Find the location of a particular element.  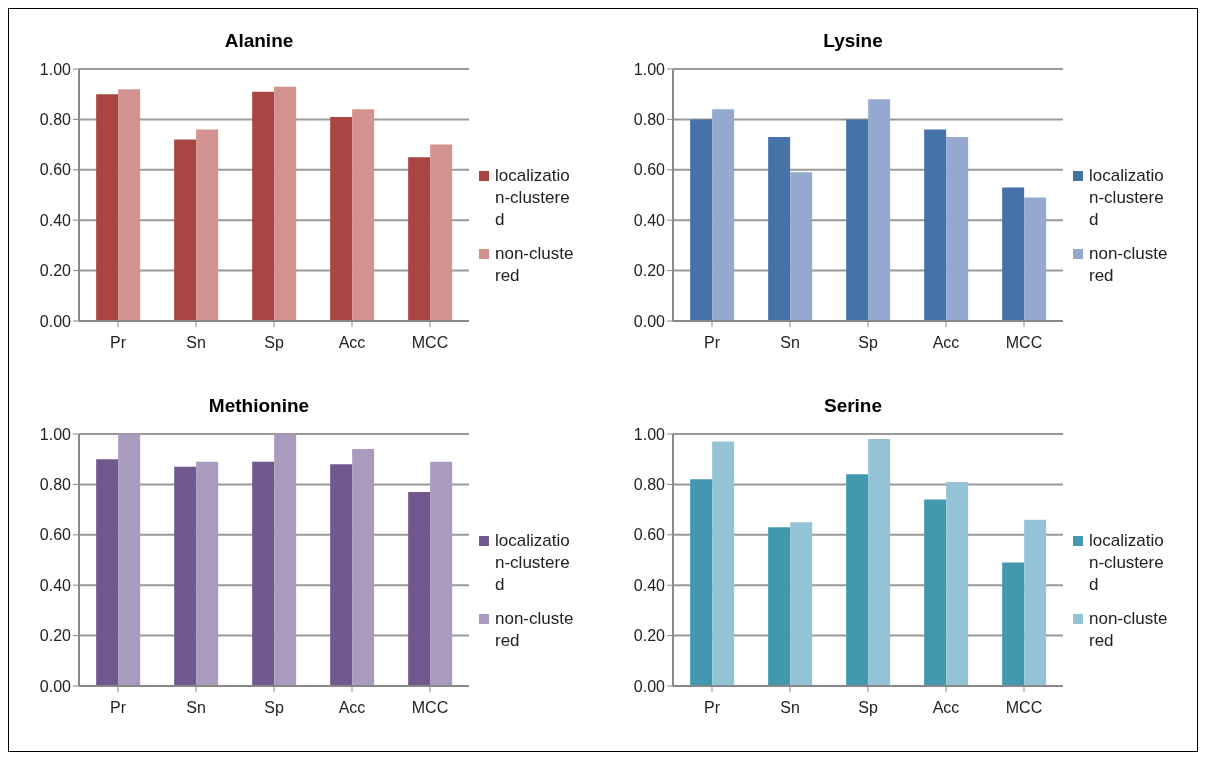

chart-title: Lysine is located at coordinates (853, 41).